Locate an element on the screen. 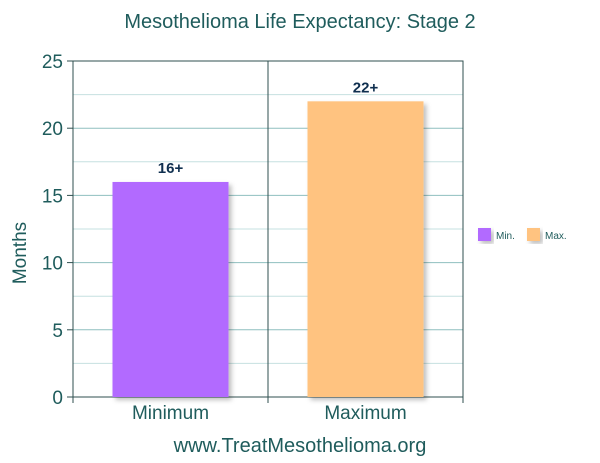 This screenshot has width=600, height=463. y-tick-label: 25 is located at coordinates (52, 62).